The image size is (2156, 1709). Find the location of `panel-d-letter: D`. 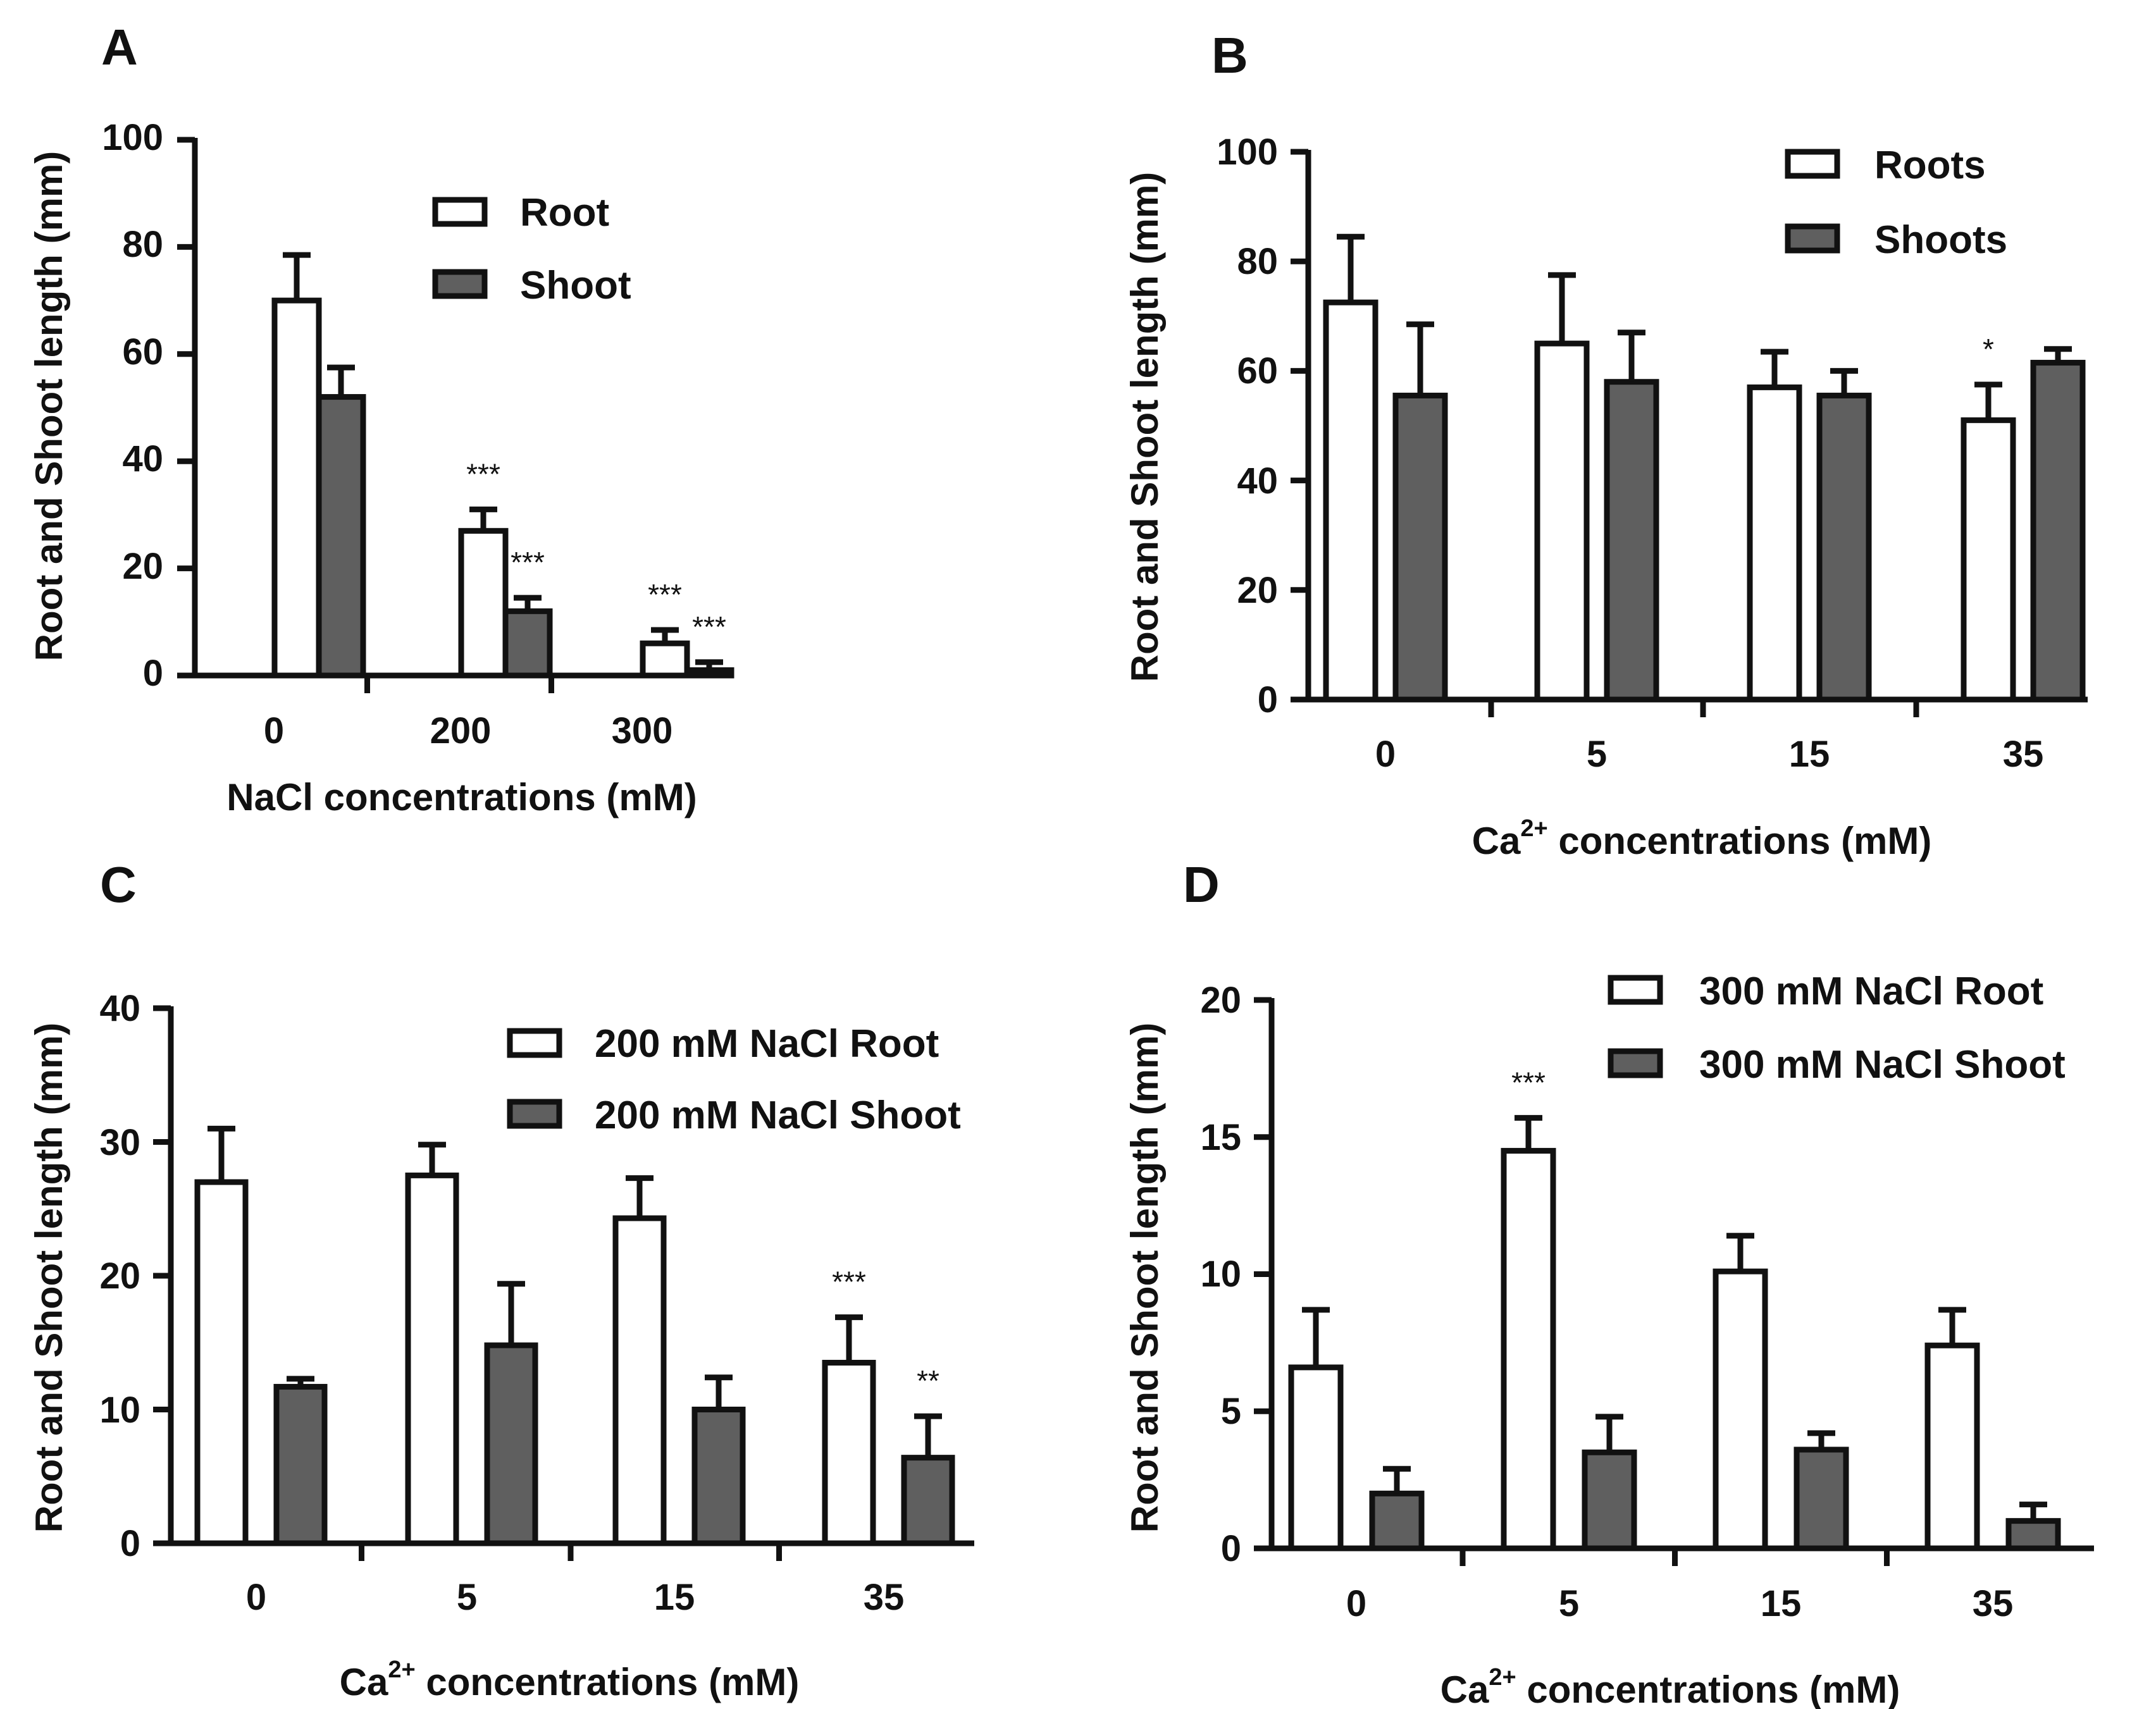

panel-d-letter: D is located at coordinates (1201, 884).